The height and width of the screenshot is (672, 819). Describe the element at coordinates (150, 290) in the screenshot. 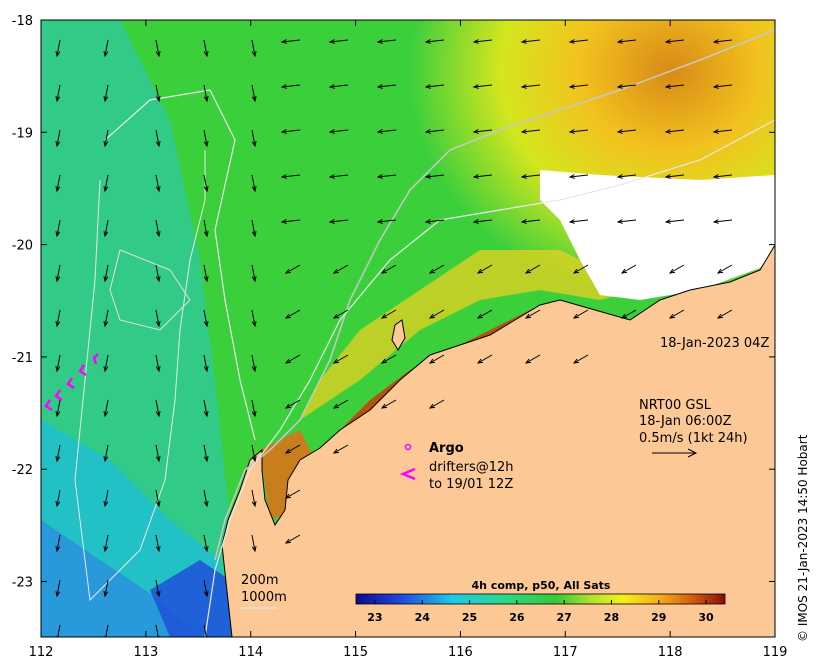

I see `isobath-contour-inner` at that location.